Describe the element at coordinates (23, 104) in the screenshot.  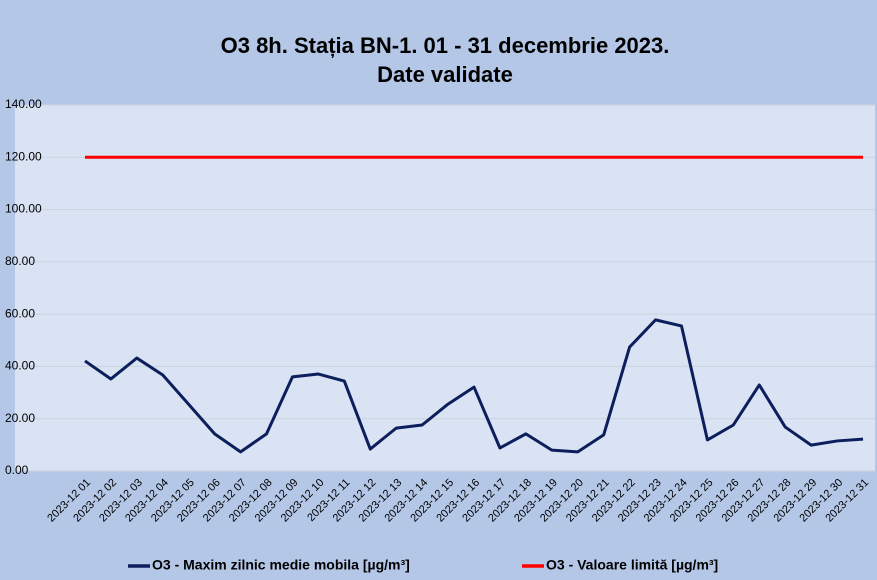
I see `y-tick-label: 140.00` at that location.